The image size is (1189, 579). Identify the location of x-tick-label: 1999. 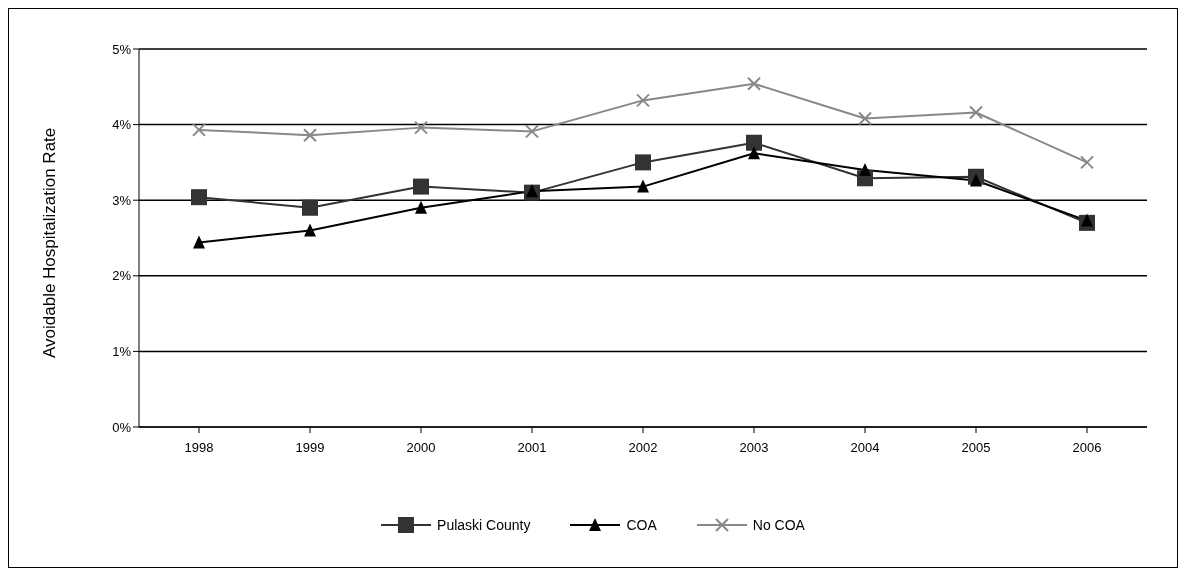
(310, 448).